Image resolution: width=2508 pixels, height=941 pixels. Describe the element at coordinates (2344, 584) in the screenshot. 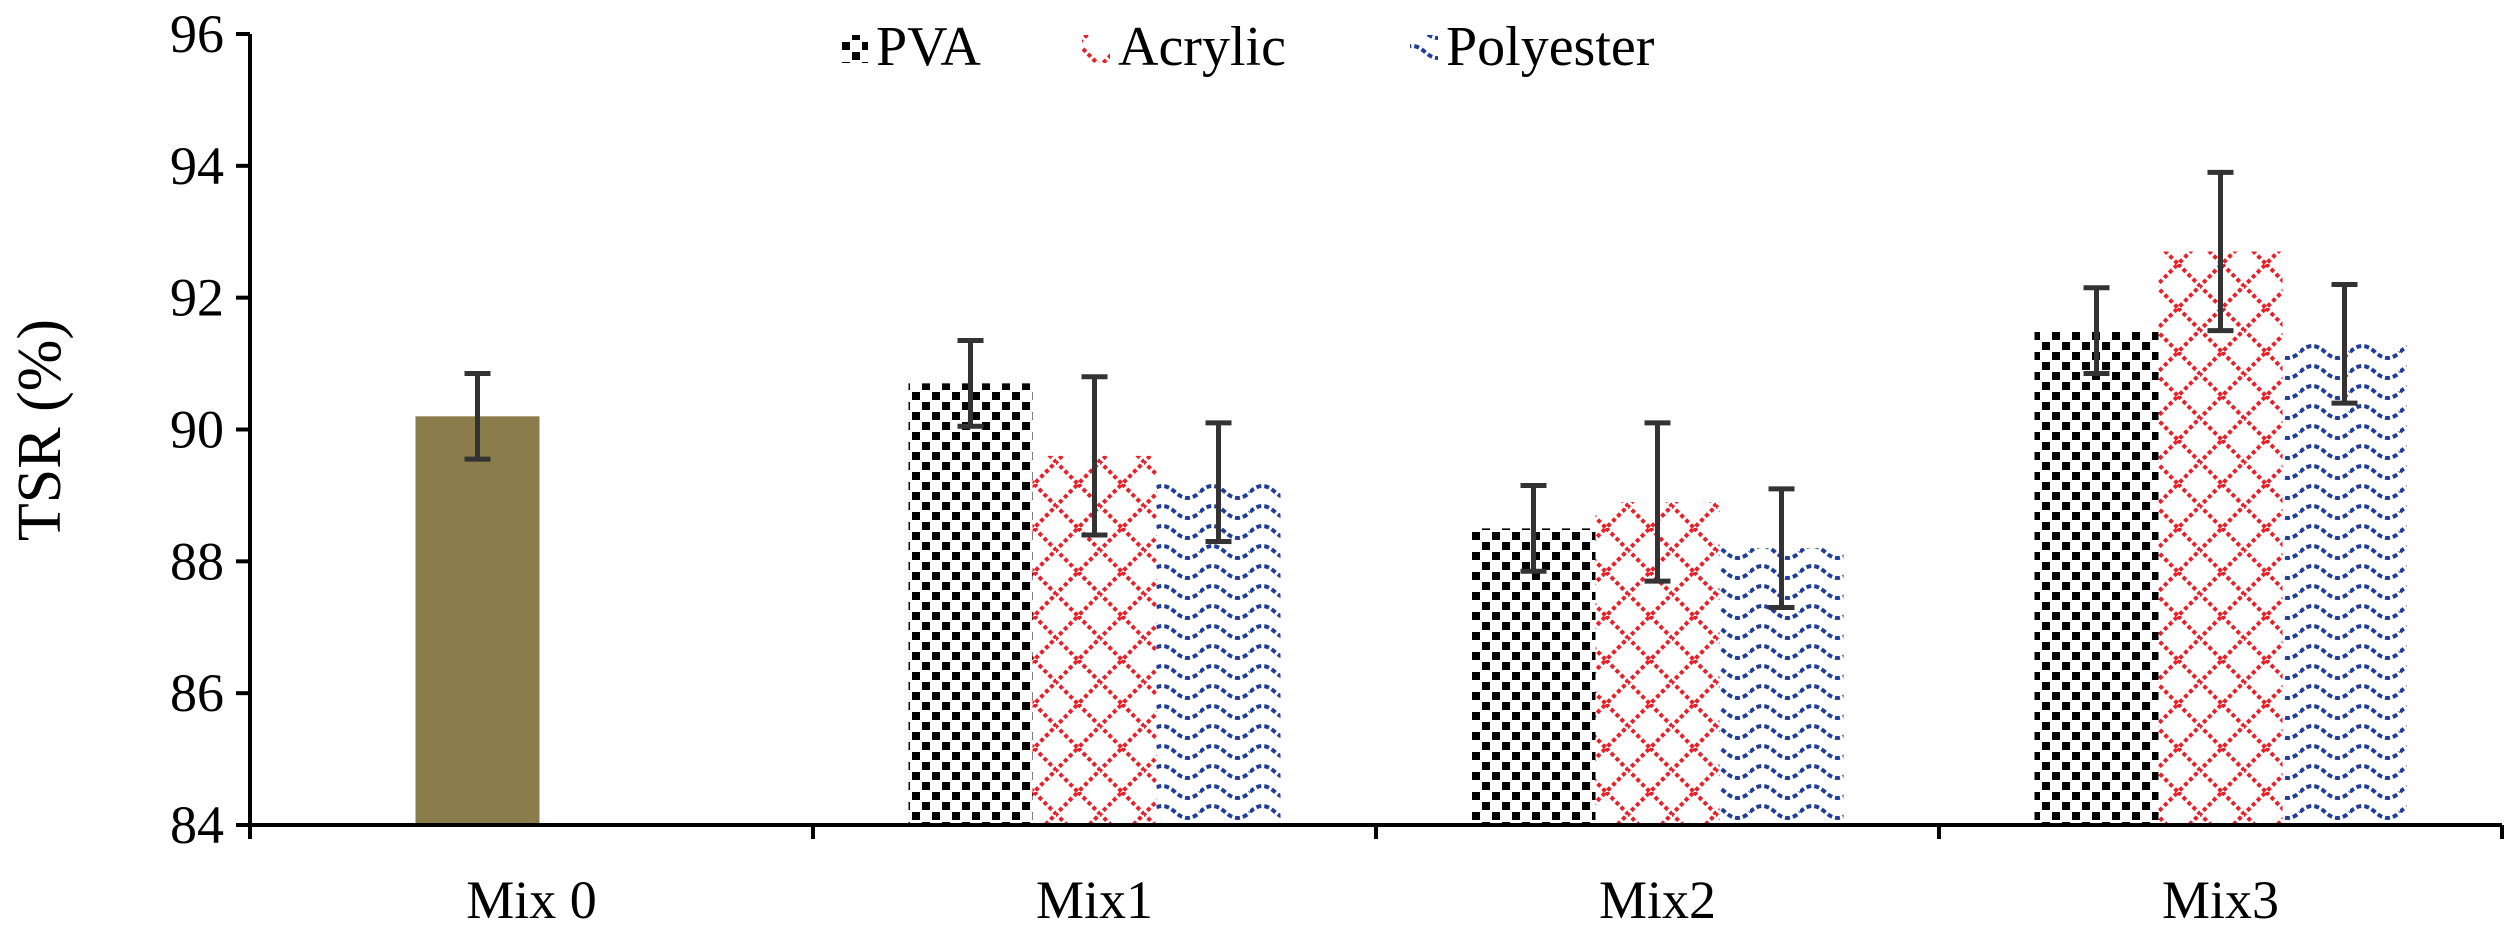

I see `bar-polyester-mix3` at that location.